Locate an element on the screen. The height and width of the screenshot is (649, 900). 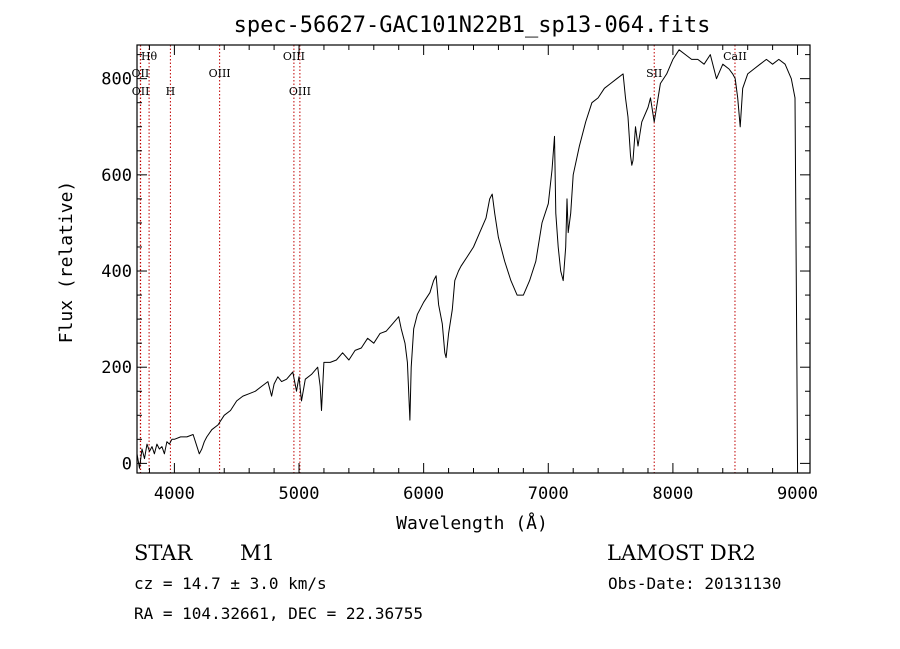
y-tick-label: 800 is located at coordinates (116, 80).